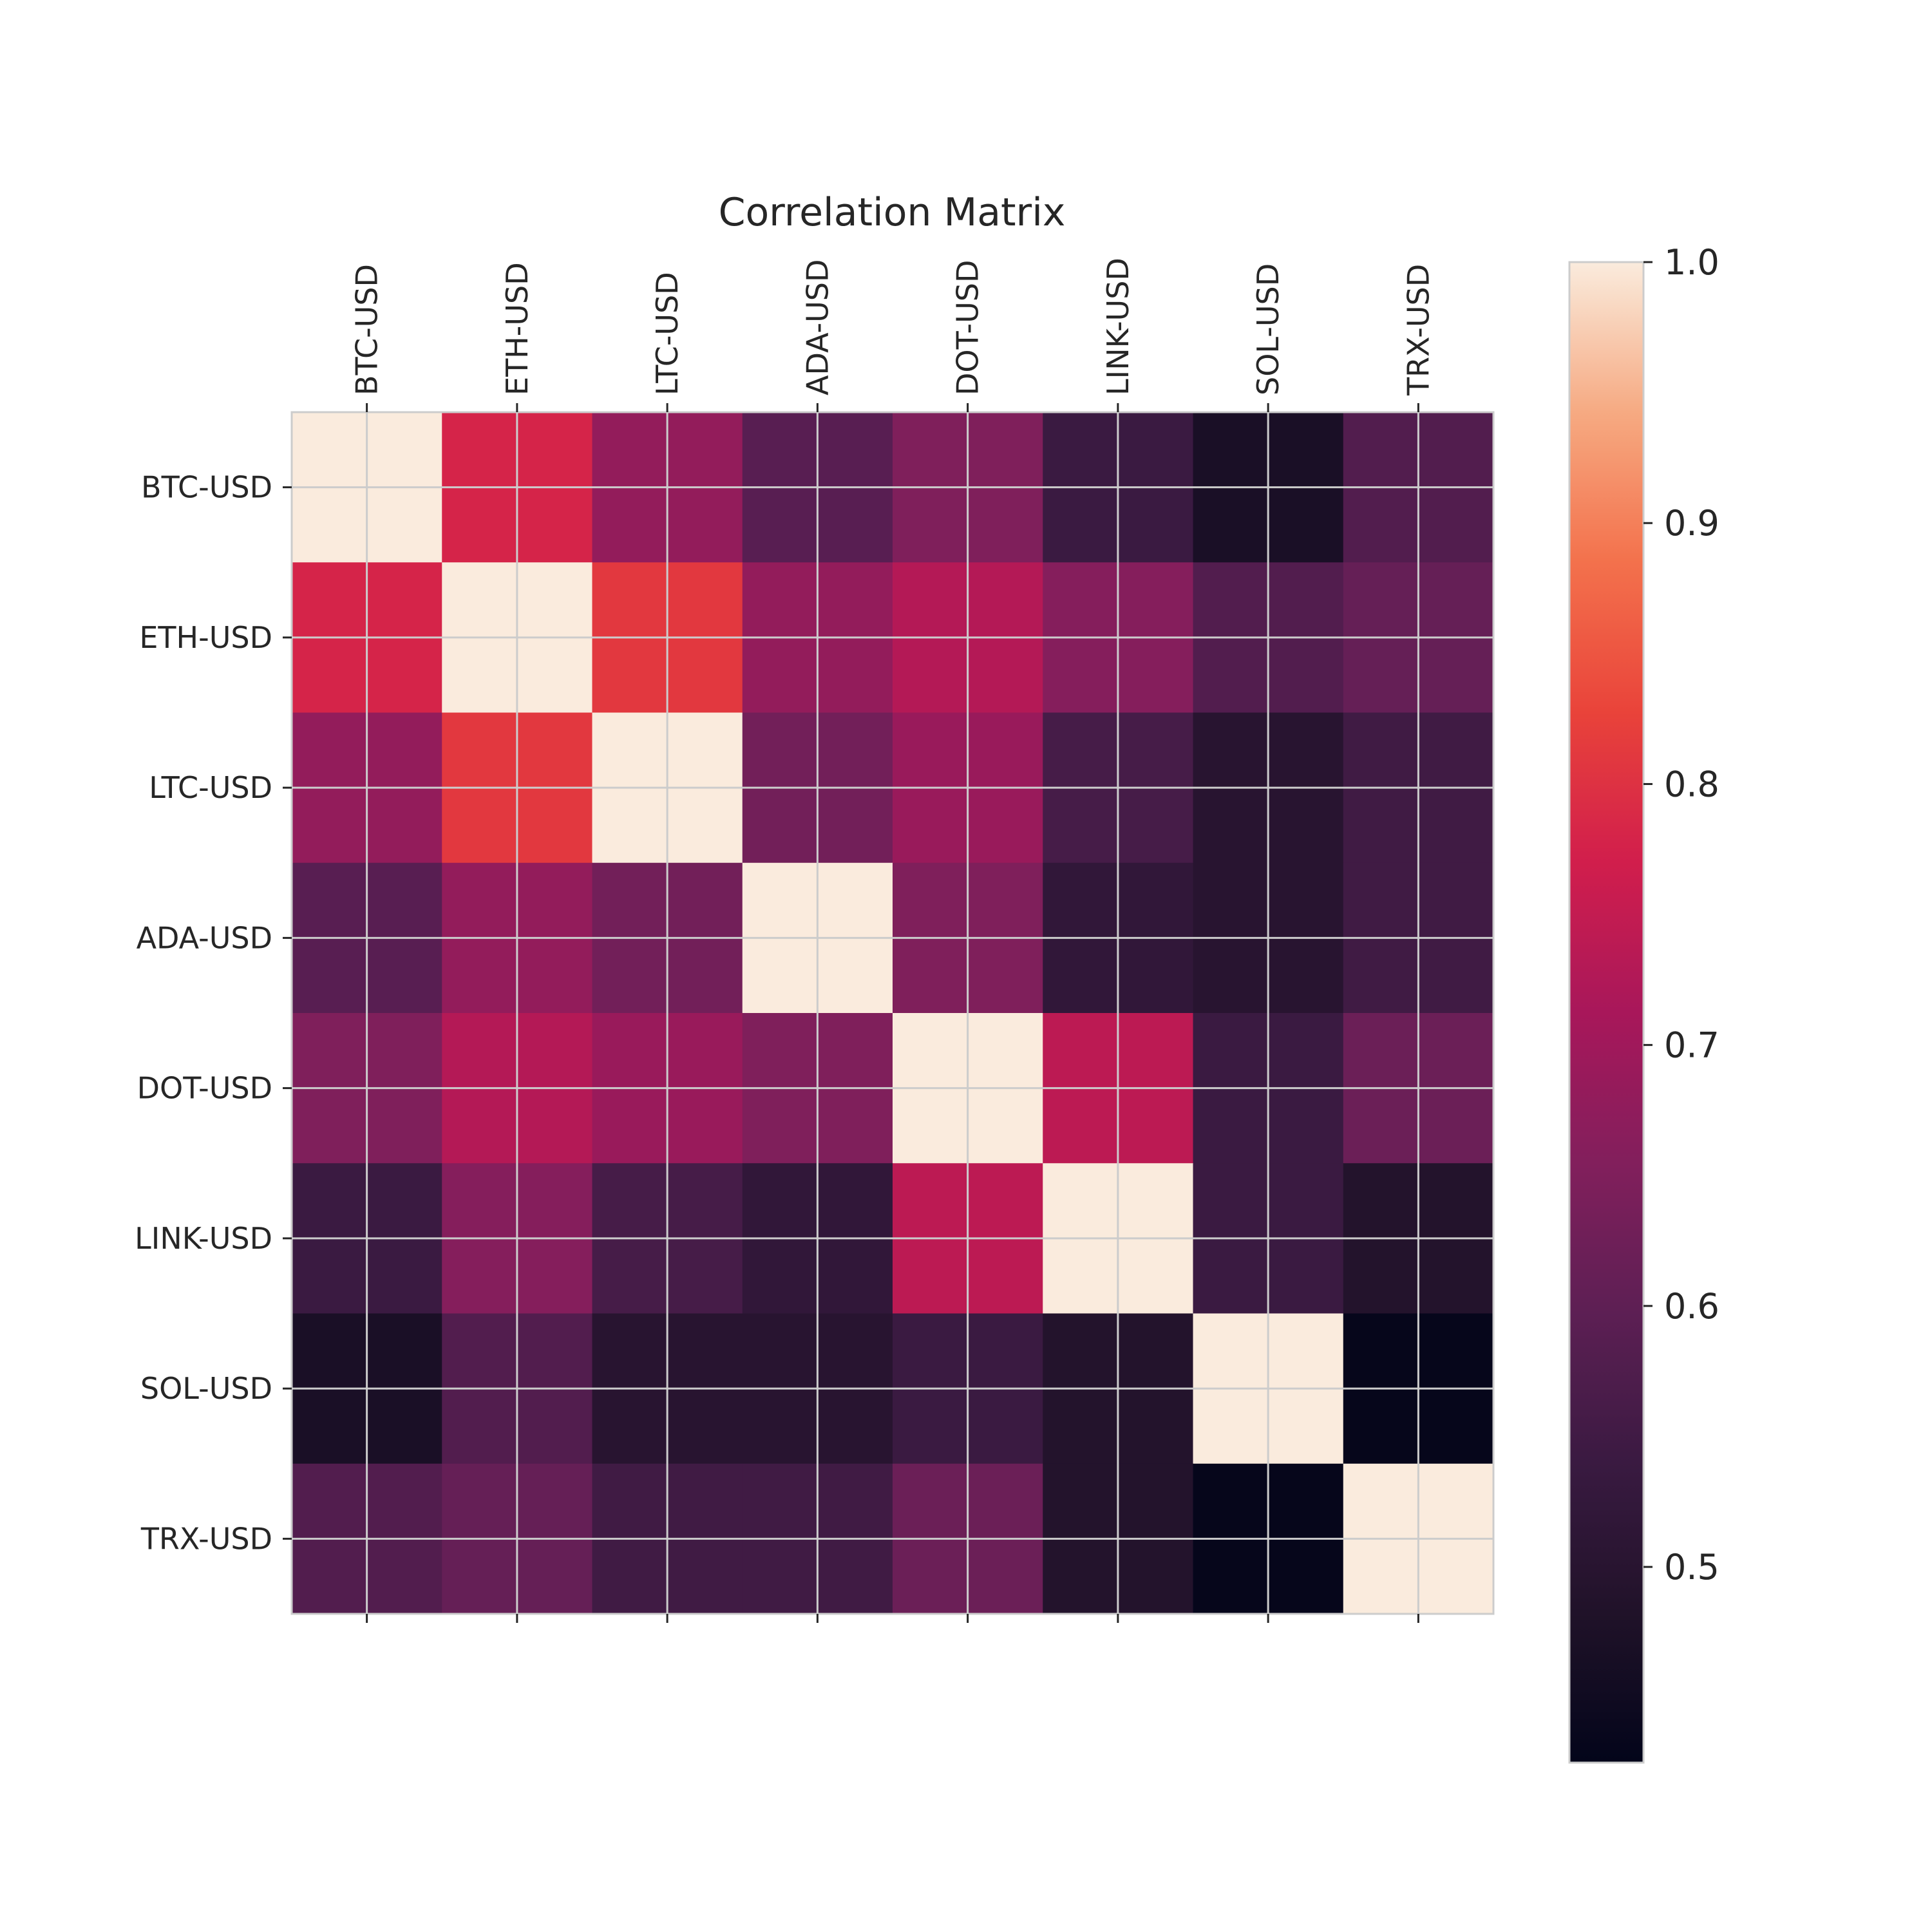 The width and height of the screenshot is (1932, 1932). I want to click on colorbar-tick-label: 0.8, so click(1692, 784).